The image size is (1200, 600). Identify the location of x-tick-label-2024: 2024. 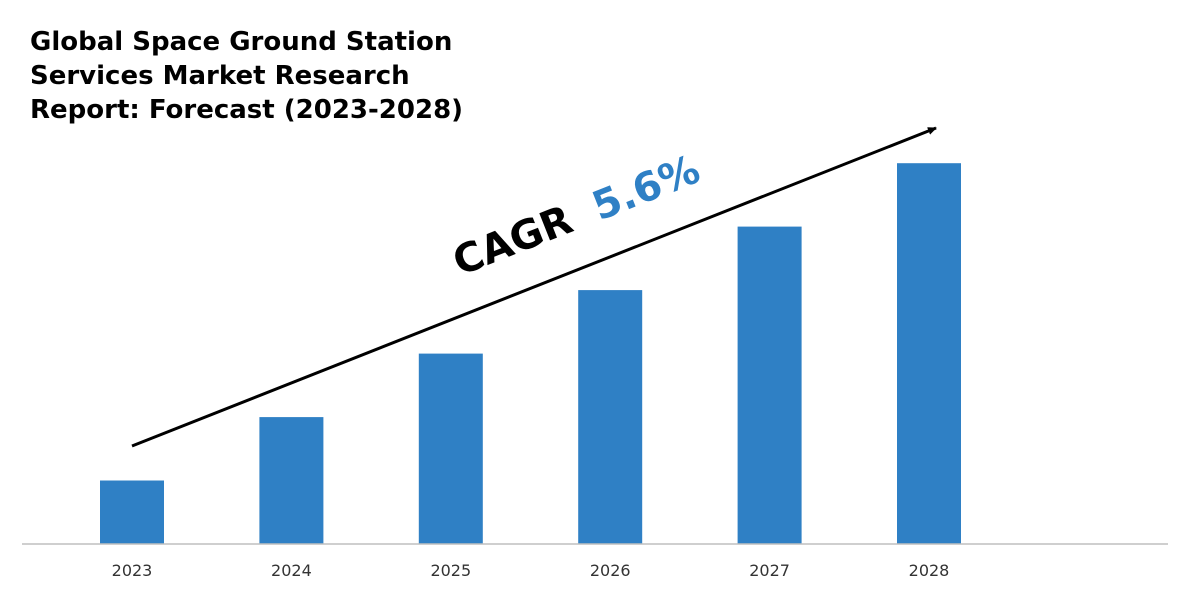
(291, 570).